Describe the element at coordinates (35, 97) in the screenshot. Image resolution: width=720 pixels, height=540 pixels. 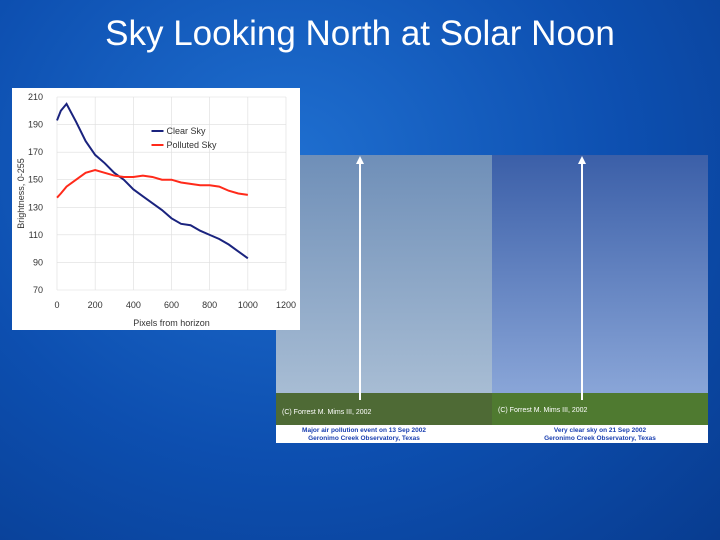
I see `y-tick-label: 210` at that location.